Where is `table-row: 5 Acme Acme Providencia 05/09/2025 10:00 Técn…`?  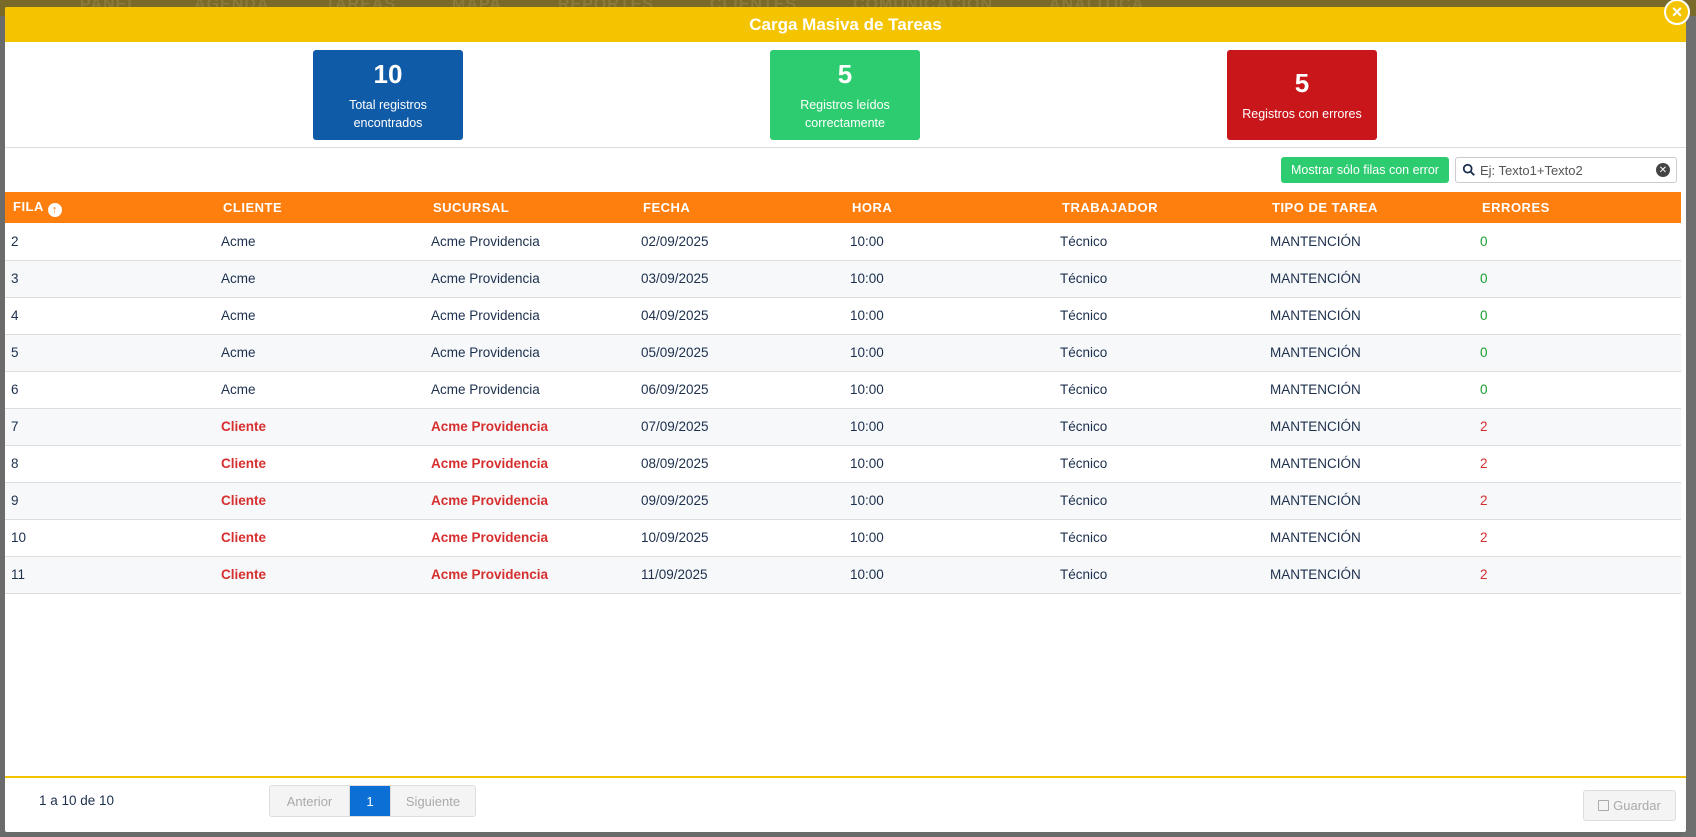 table-row: 5 Acme Acme Providencia 05/09/2025 10:00 Técn… is located at coordinates (843, 353).